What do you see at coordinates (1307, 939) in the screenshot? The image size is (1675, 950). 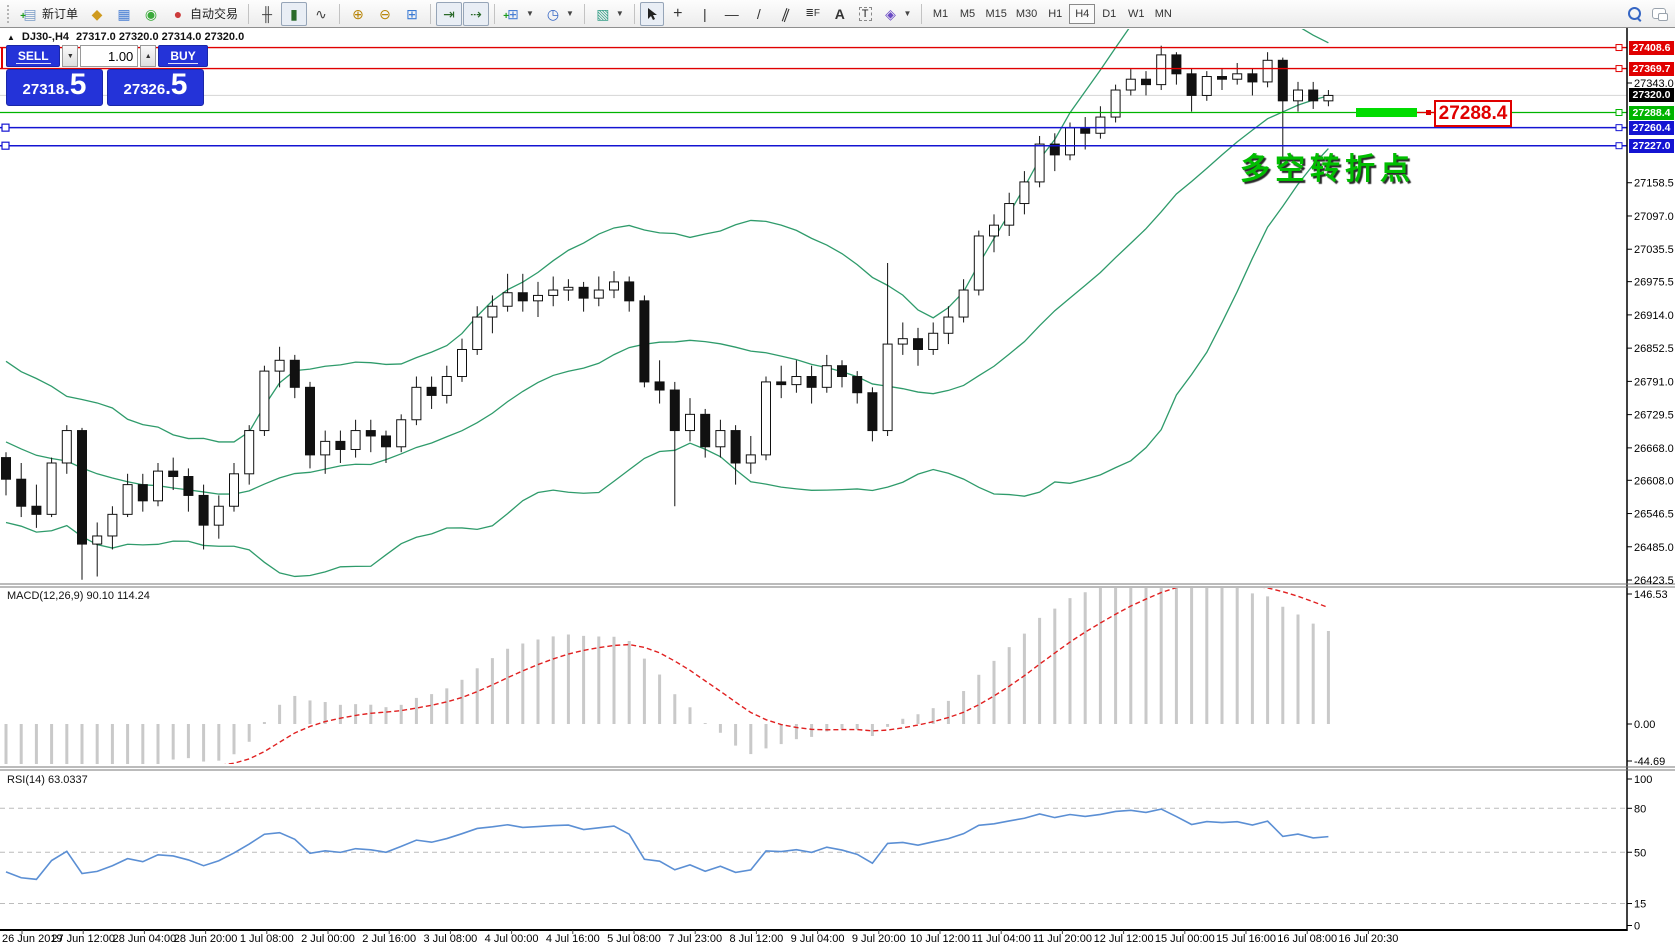 I see `svg-text: 16 Jul 08:00` at bounding box center [1307, 939].